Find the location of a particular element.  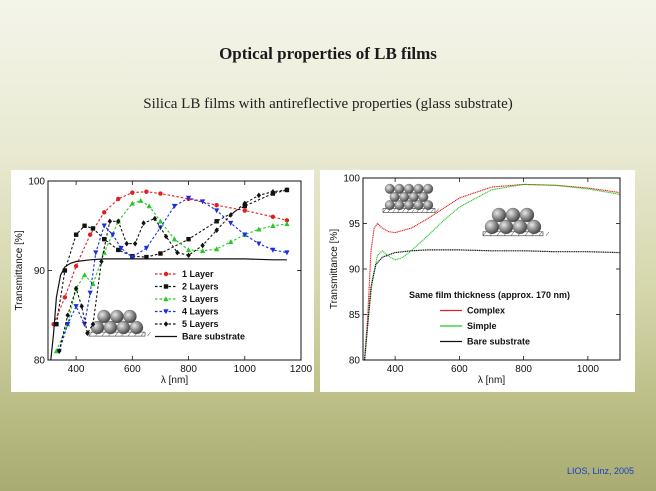

left-y-axis-label: Transmittance [%] is located at coordinates (19, 270).